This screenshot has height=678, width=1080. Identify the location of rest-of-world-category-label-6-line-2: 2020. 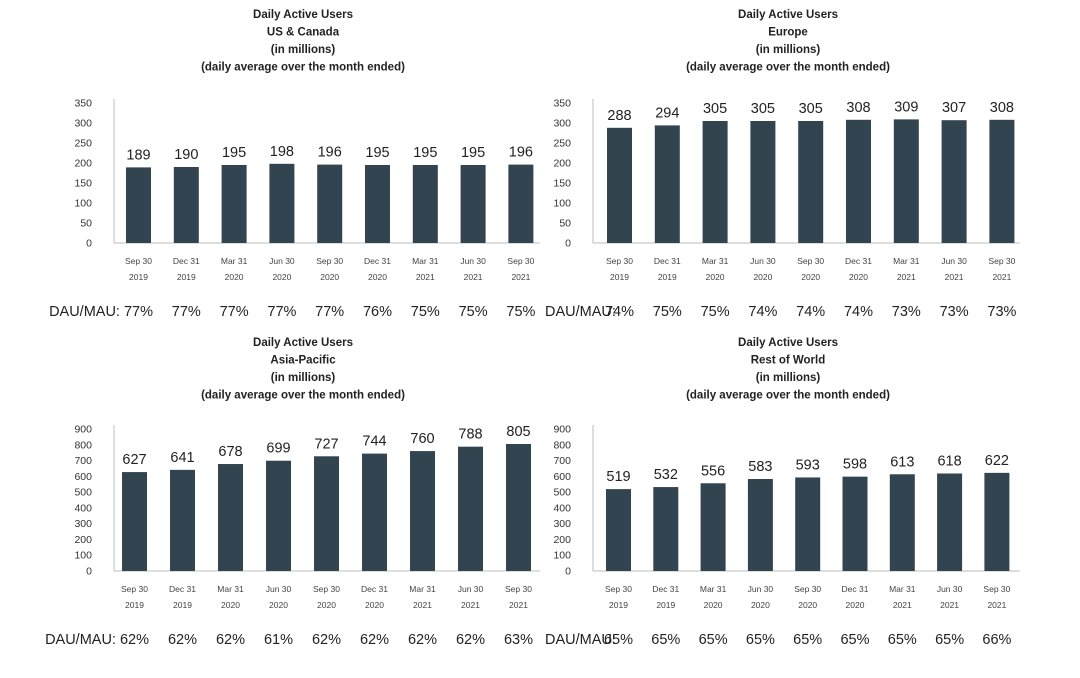
(855, 605).